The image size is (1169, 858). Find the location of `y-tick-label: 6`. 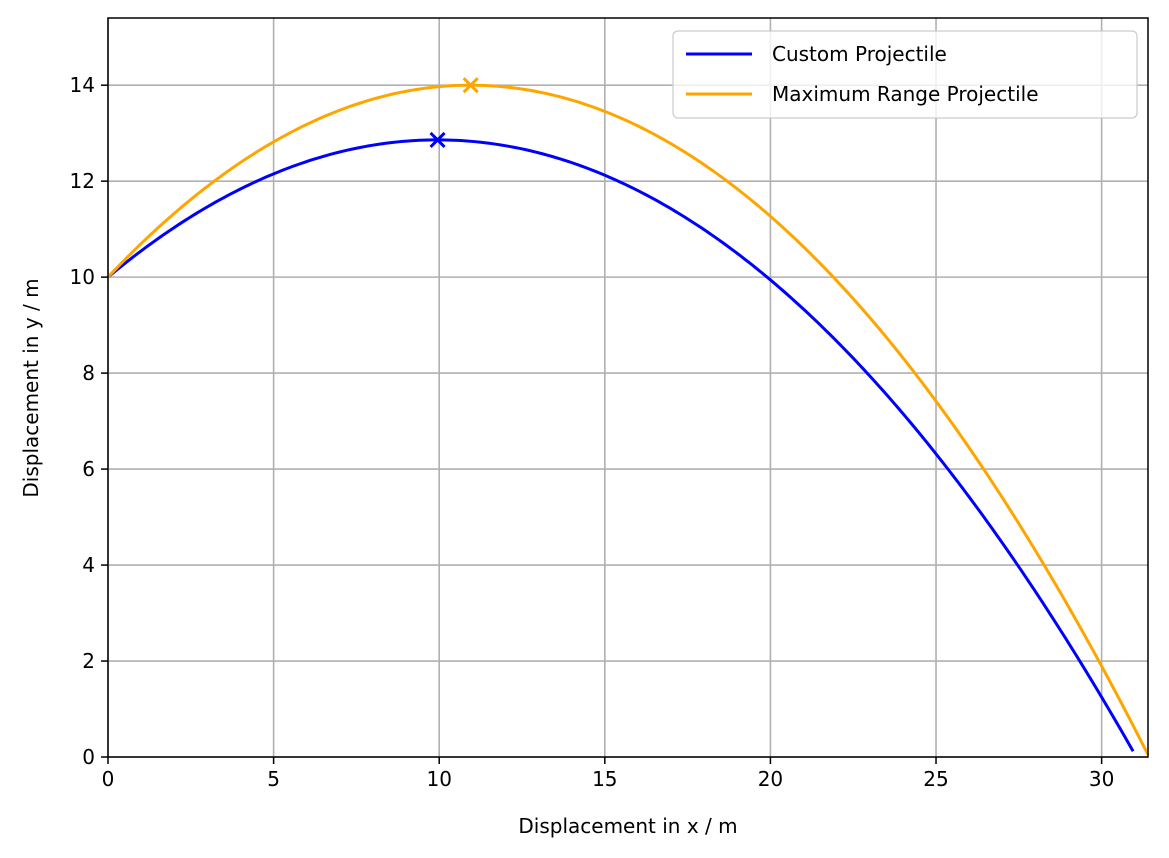

y-tick-label: 6 is located at coordinates (88, 469).